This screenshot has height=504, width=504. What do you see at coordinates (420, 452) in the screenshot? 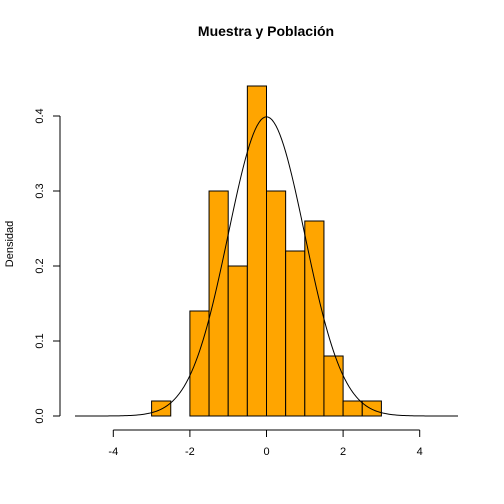
I see `x-tick-label-4: 4` at bounding box center [420, 452].